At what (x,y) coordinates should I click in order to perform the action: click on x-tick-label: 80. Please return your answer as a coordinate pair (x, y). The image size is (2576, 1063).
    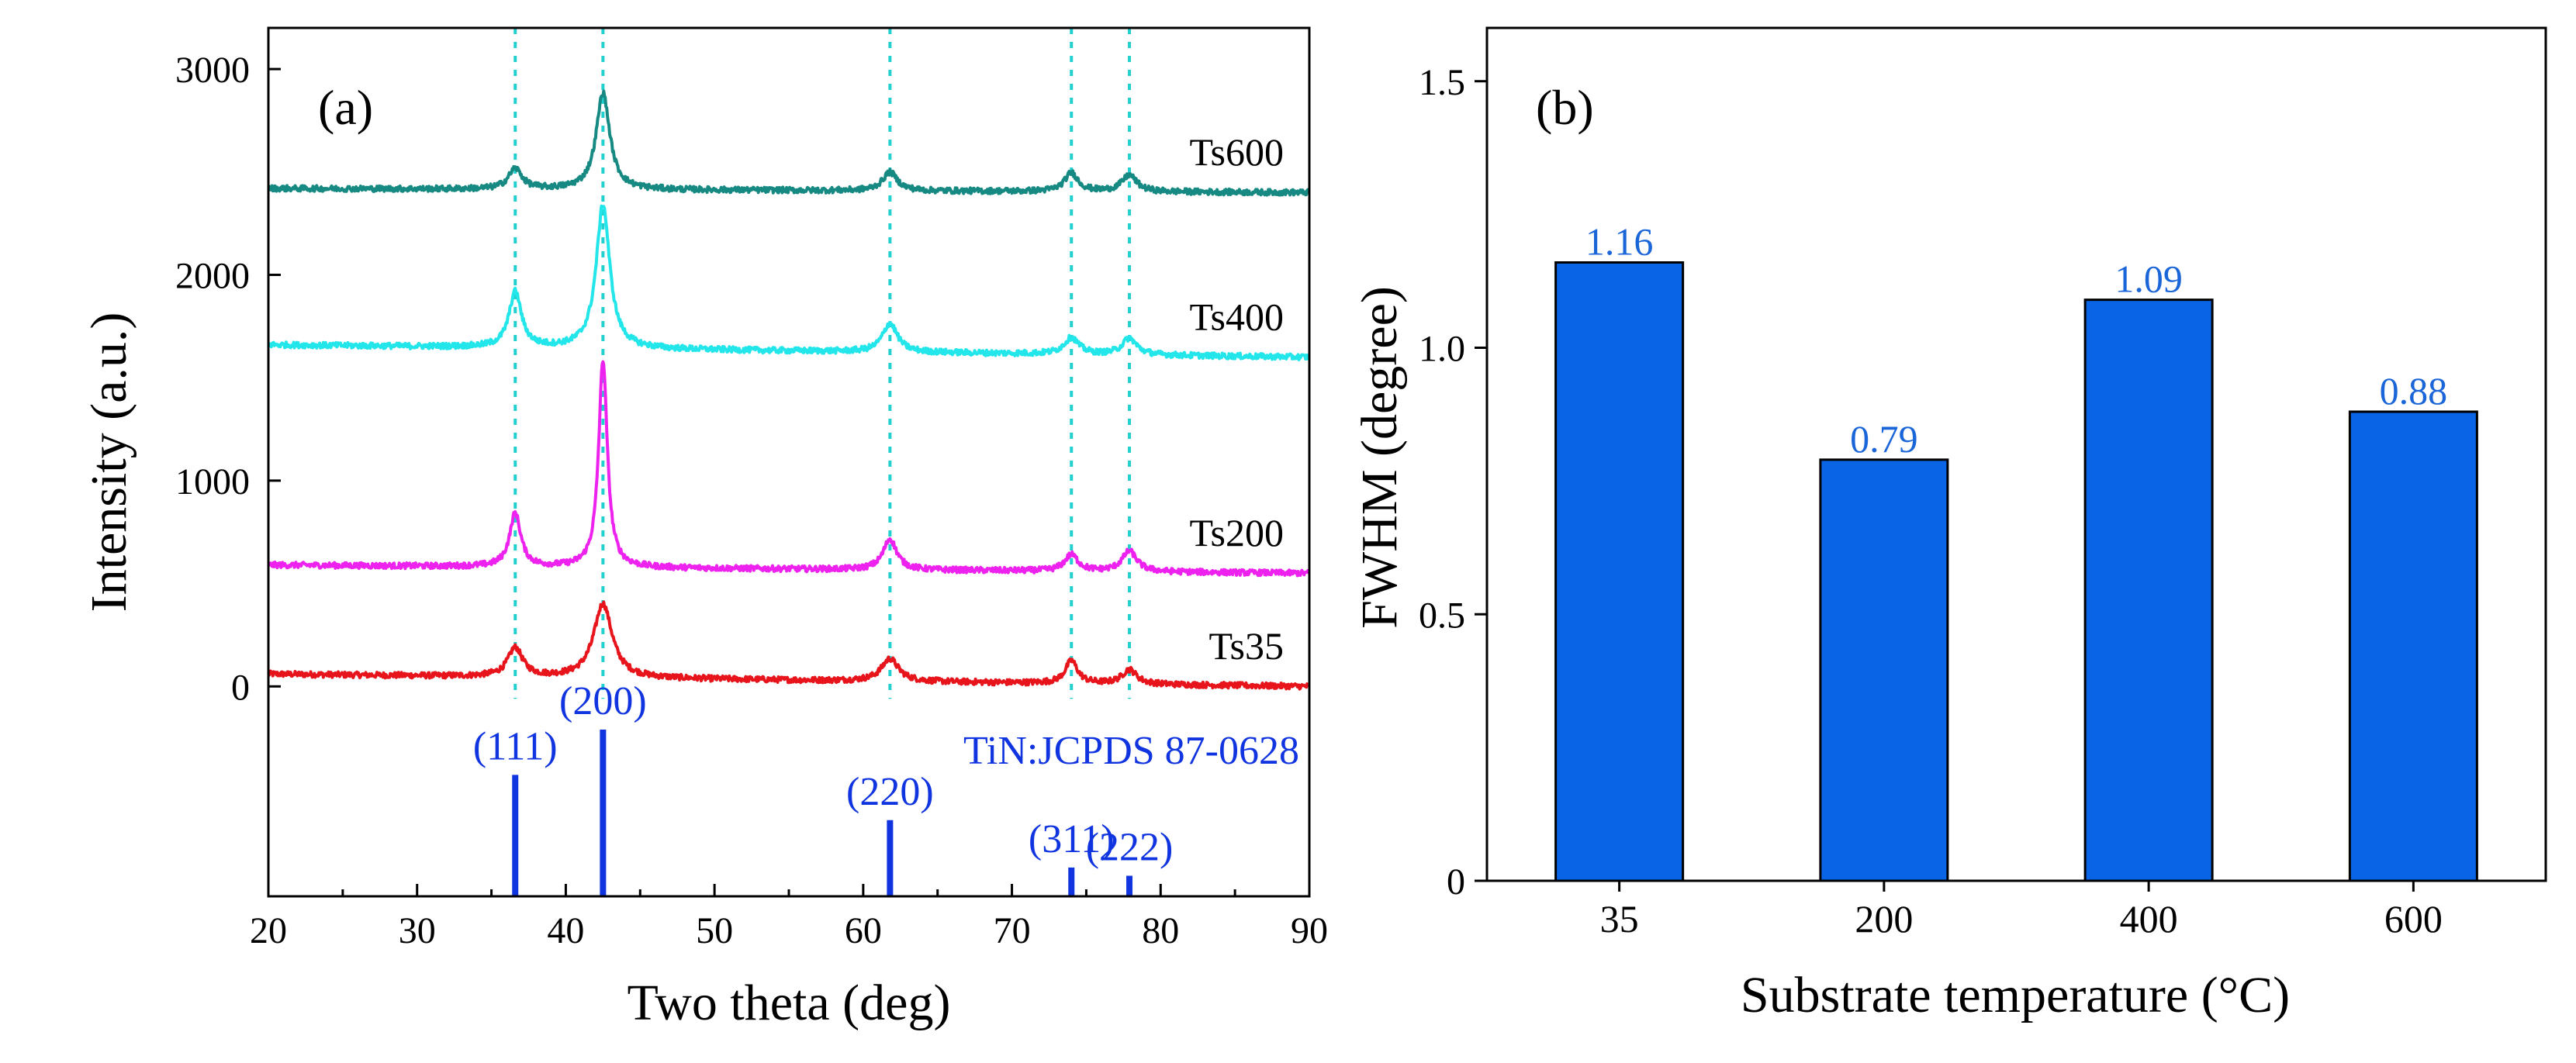
    Looking at the image, I should click on (1160, 930).